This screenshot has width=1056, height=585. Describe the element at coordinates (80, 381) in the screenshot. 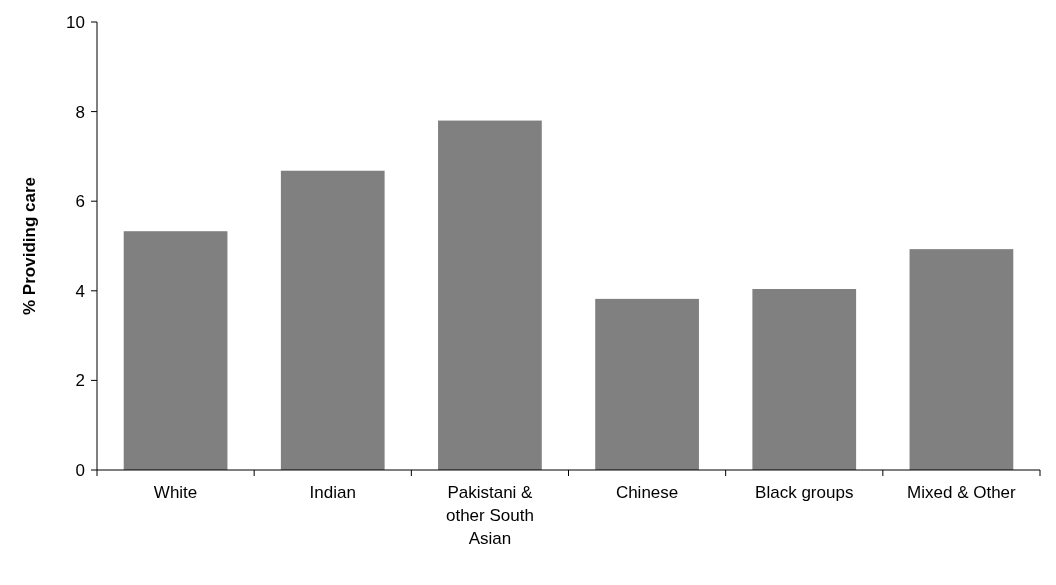

I see `y-tick-label: 2` at that location.